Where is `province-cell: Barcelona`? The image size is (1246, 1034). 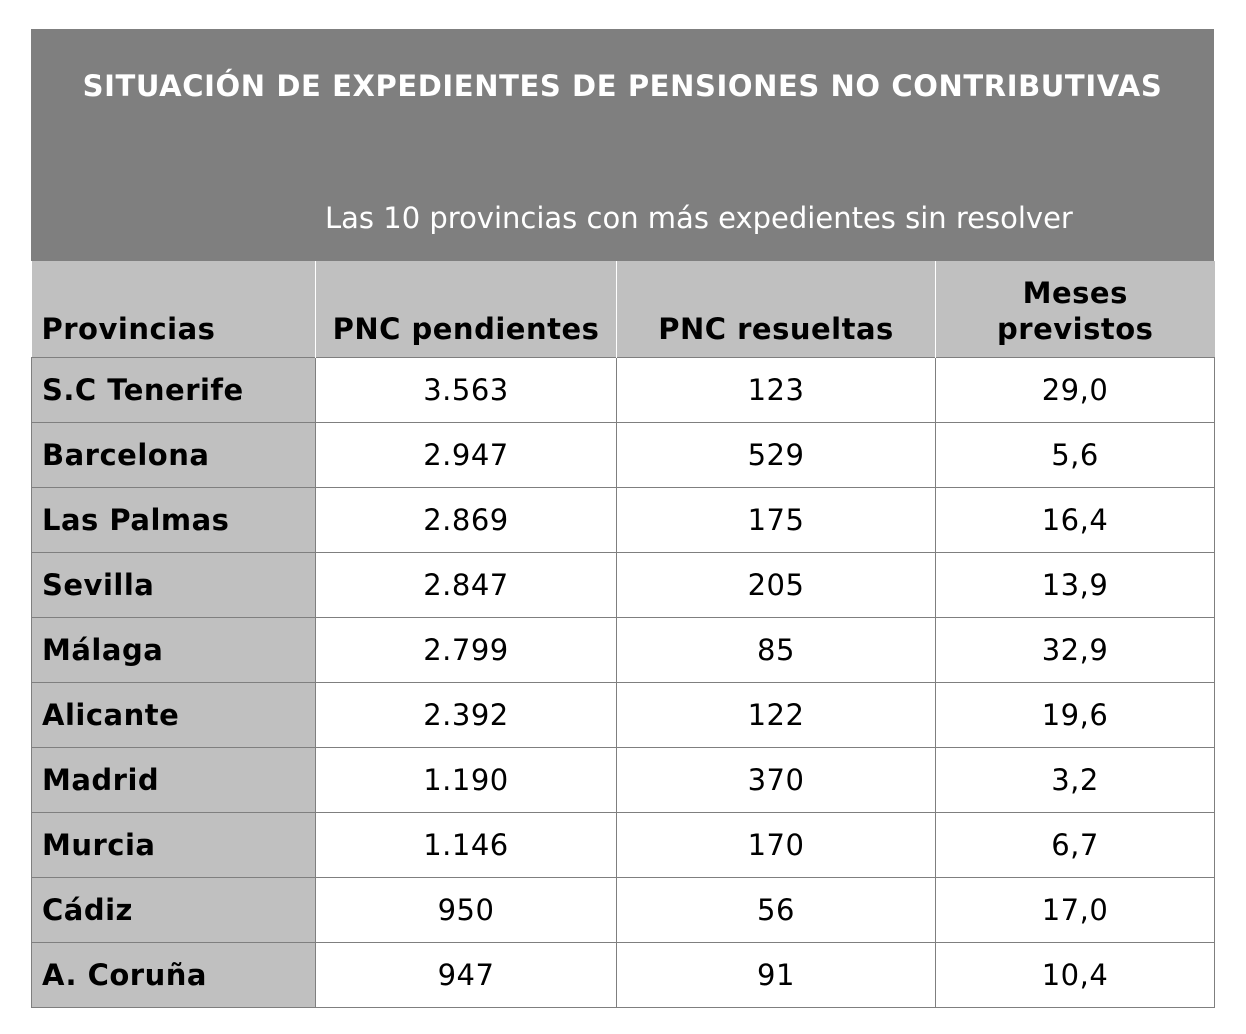 province-cell: Barcelona is located at coordinates (173, 454).